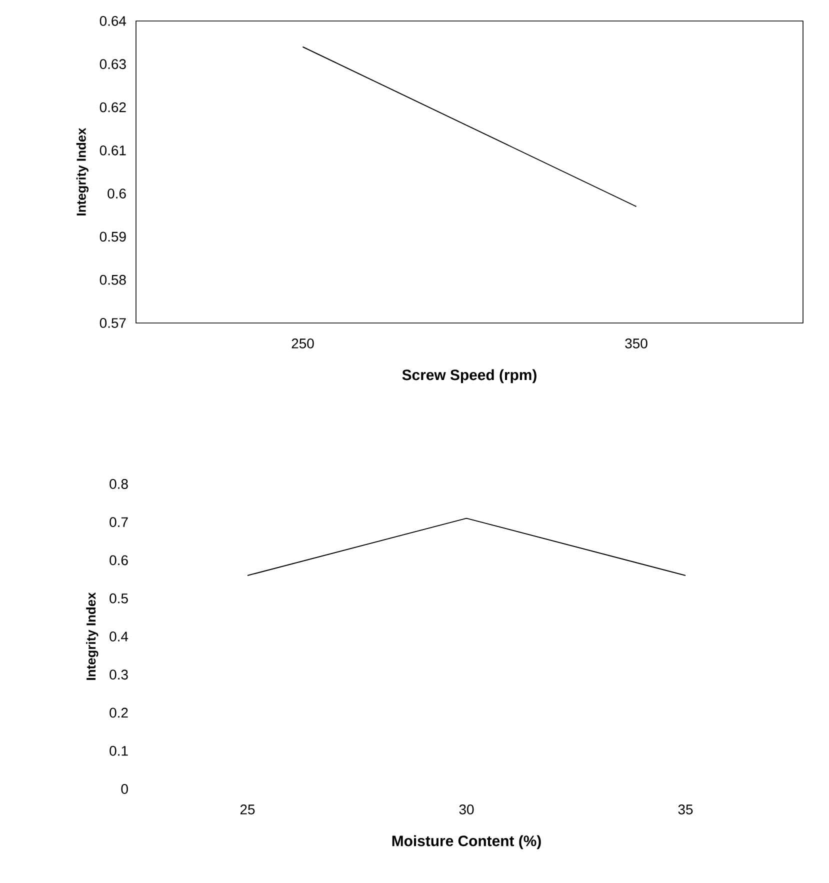 The width and height of the screenshot is (829, 883). I want to click on y-tick-label: 0.59, so click(113, 237).